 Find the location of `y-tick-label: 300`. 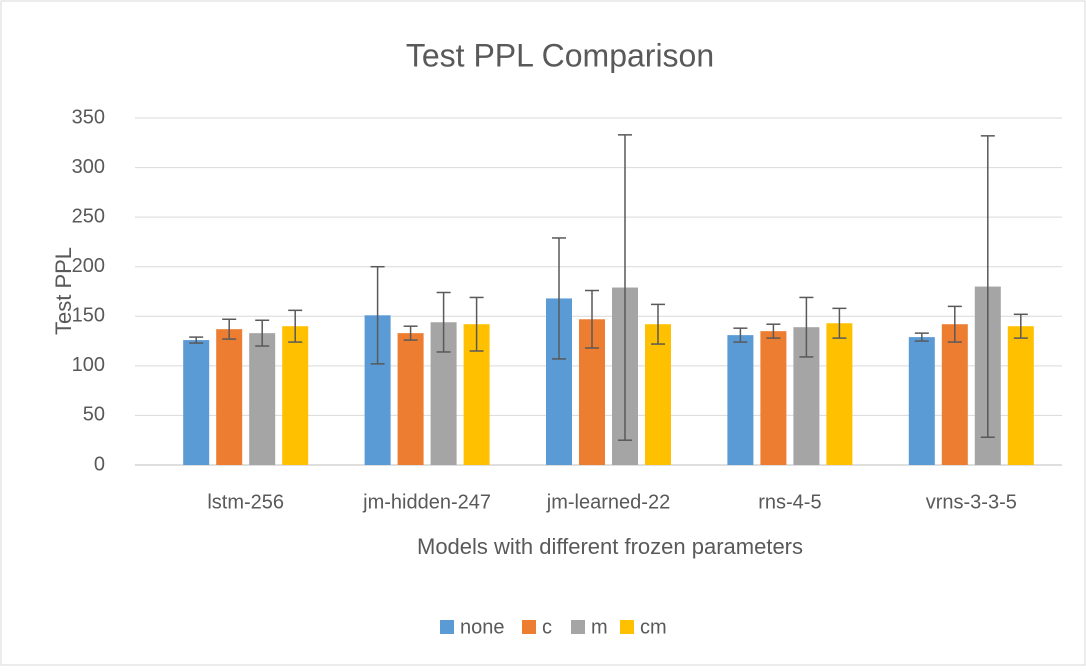

y-tick-label: 300 is located at coordinates (88, 167).